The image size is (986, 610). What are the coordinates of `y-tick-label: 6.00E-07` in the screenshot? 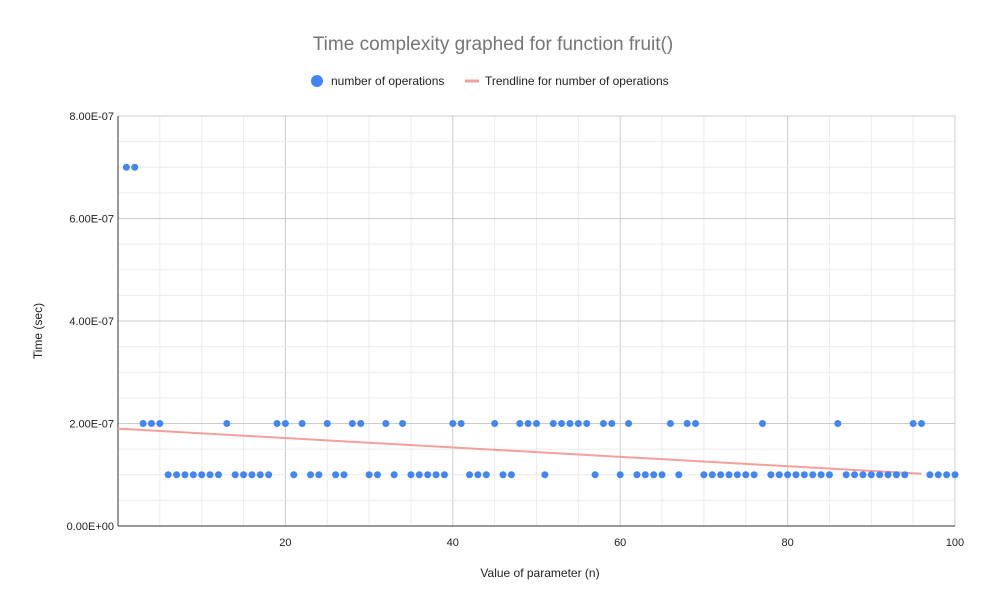 It's located at (91, 220).